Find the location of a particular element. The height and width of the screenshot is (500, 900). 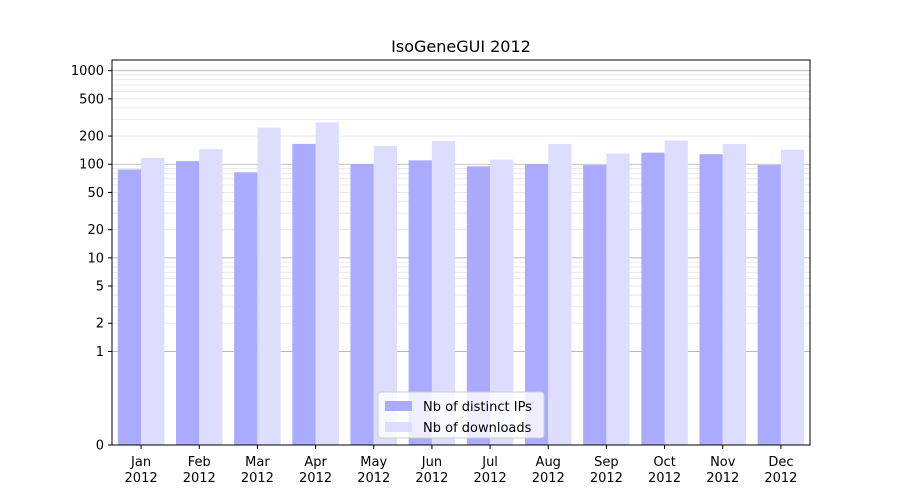

legend-label: Nb of downloads is located at coordinates (477, 428).